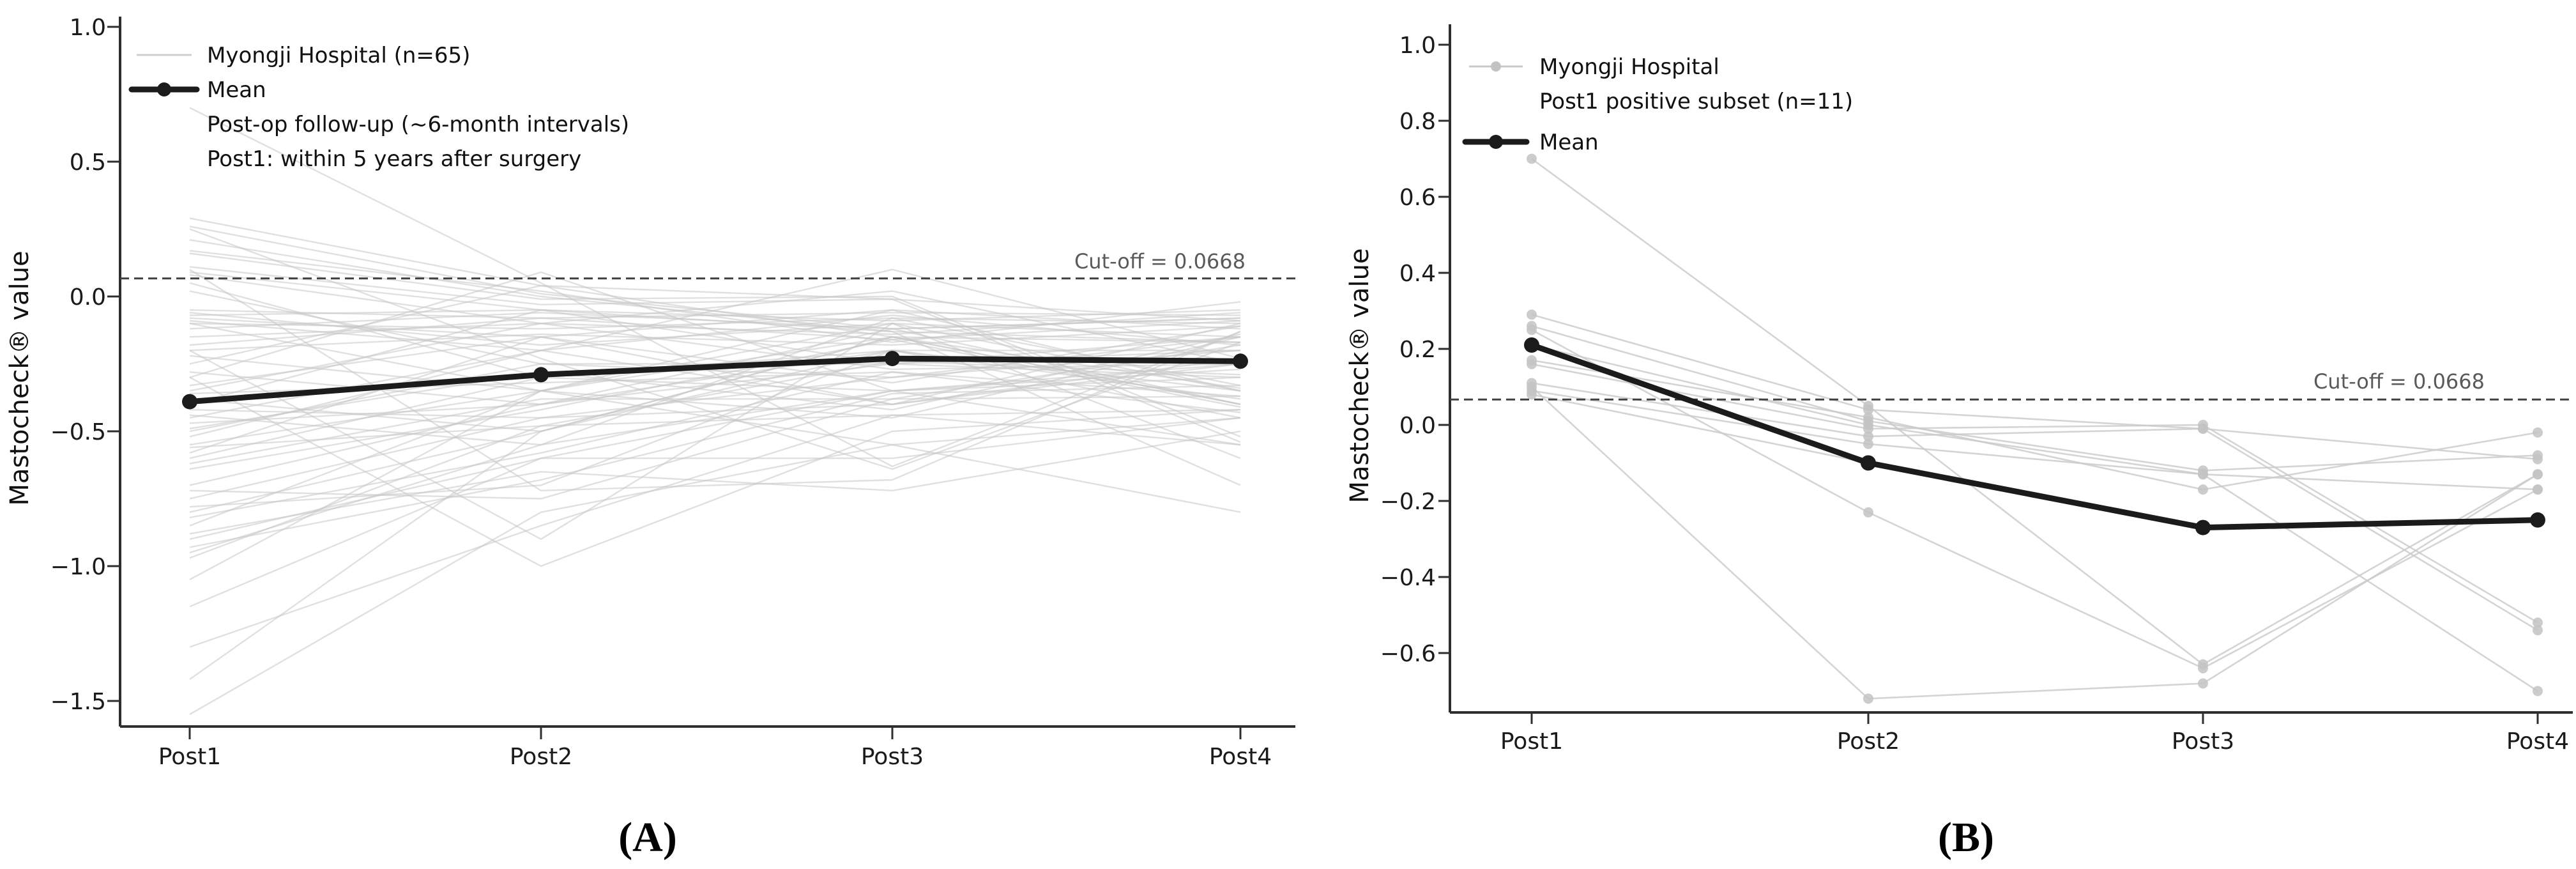 Image resolution: width=2576 pixels, height=869 pixels. I want to click on y-tick-label: 0.6, so click(1417, 198).